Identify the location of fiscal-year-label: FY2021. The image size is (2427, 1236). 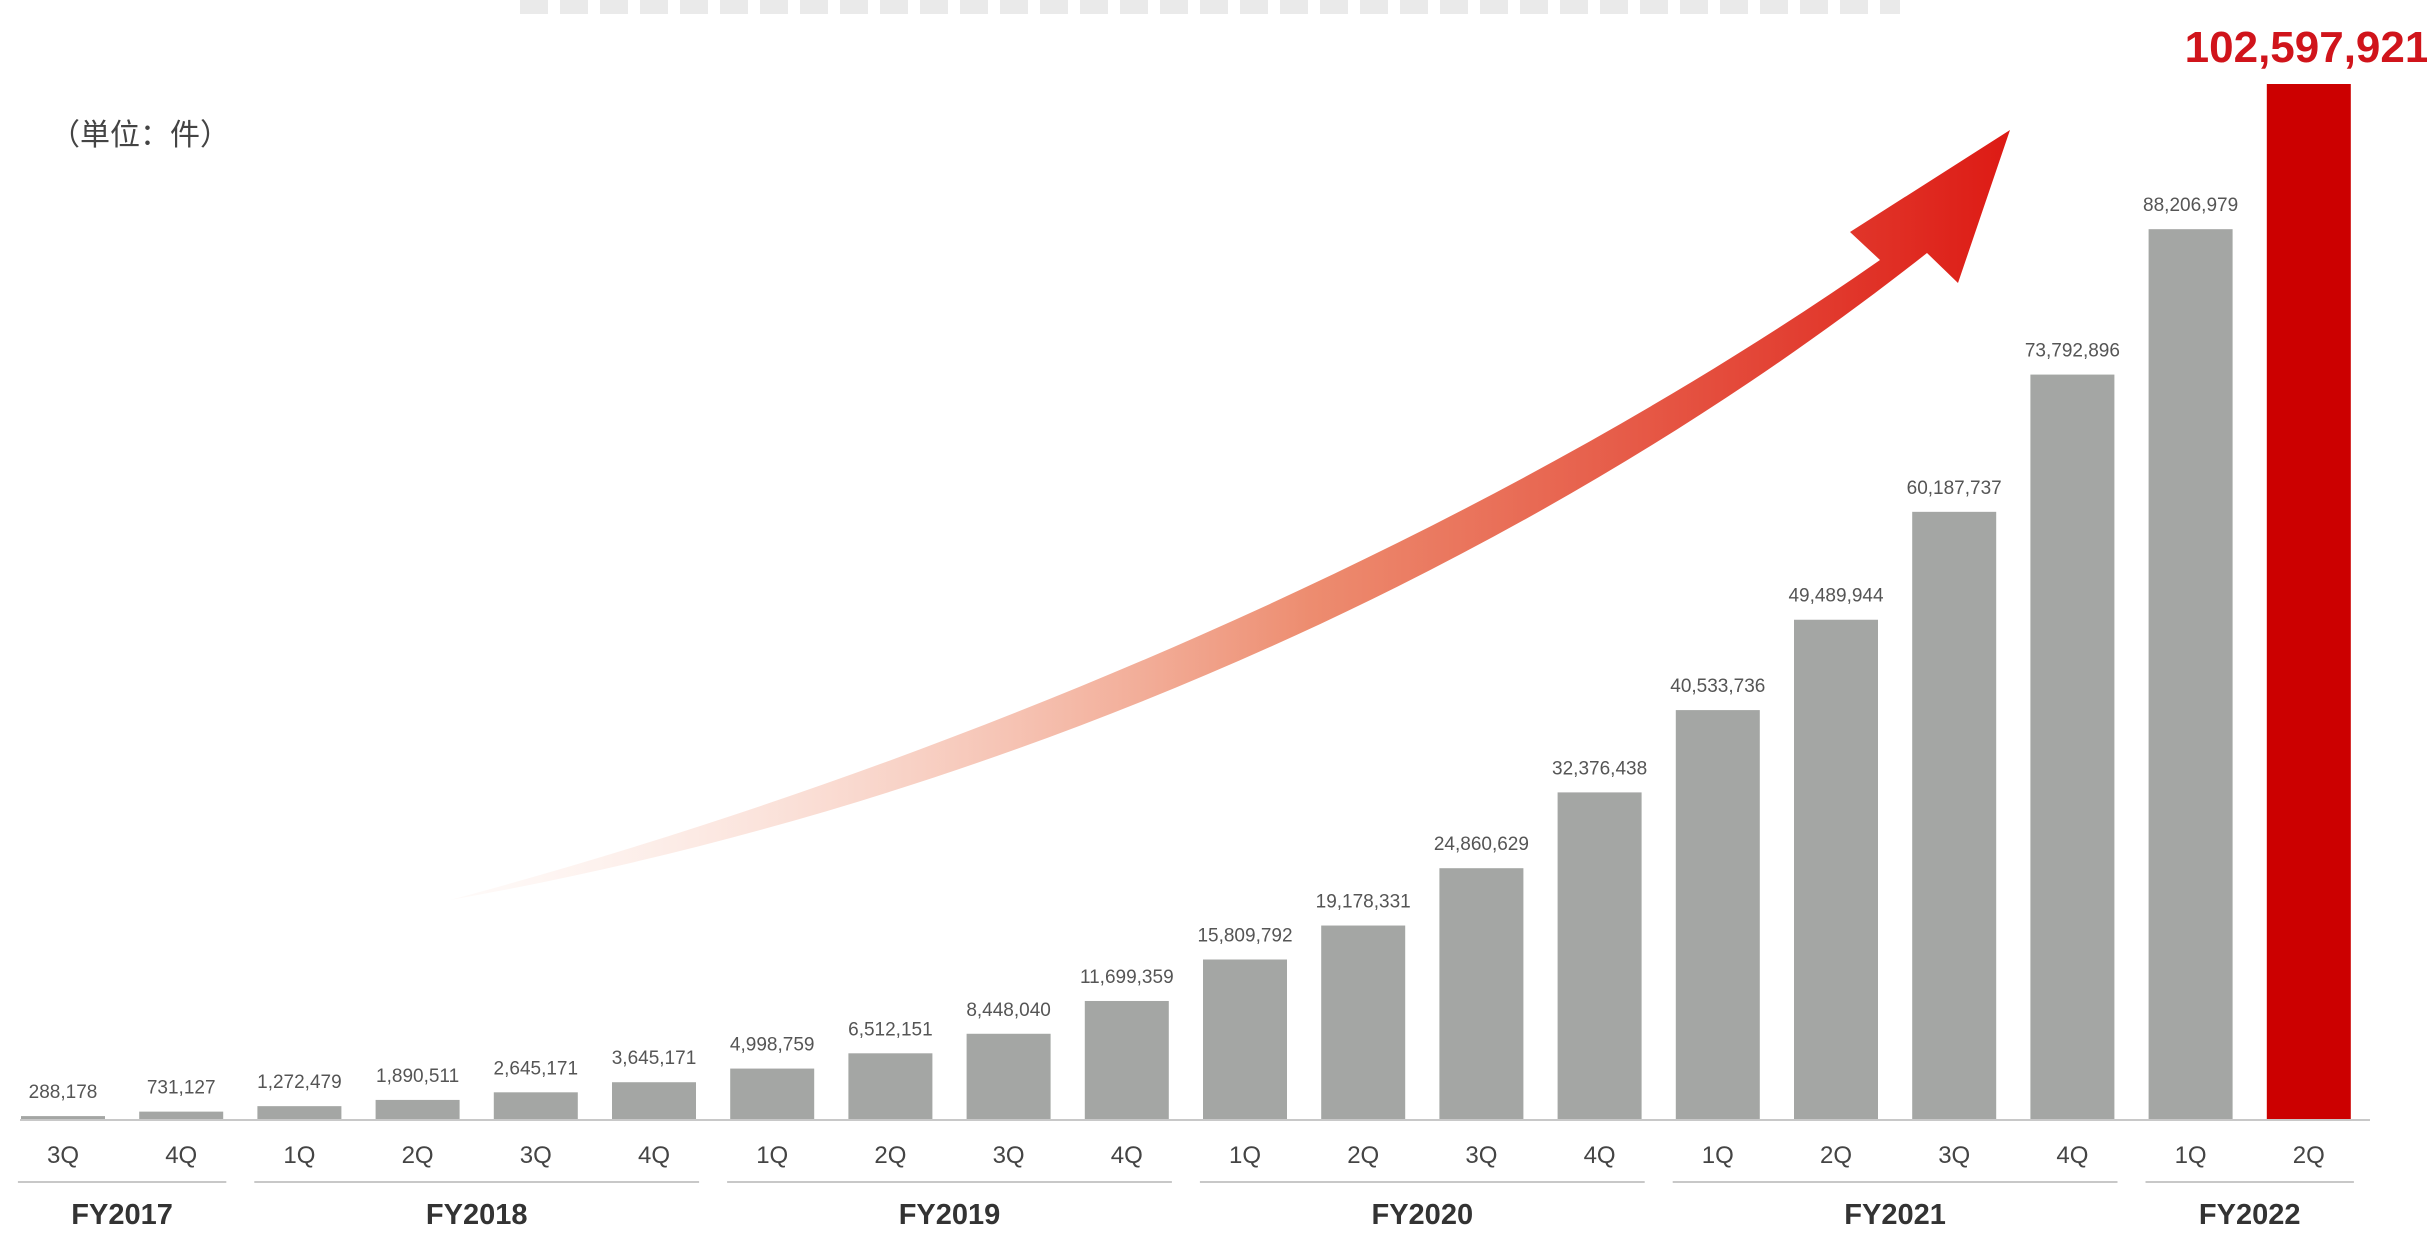
(1895, 1215).